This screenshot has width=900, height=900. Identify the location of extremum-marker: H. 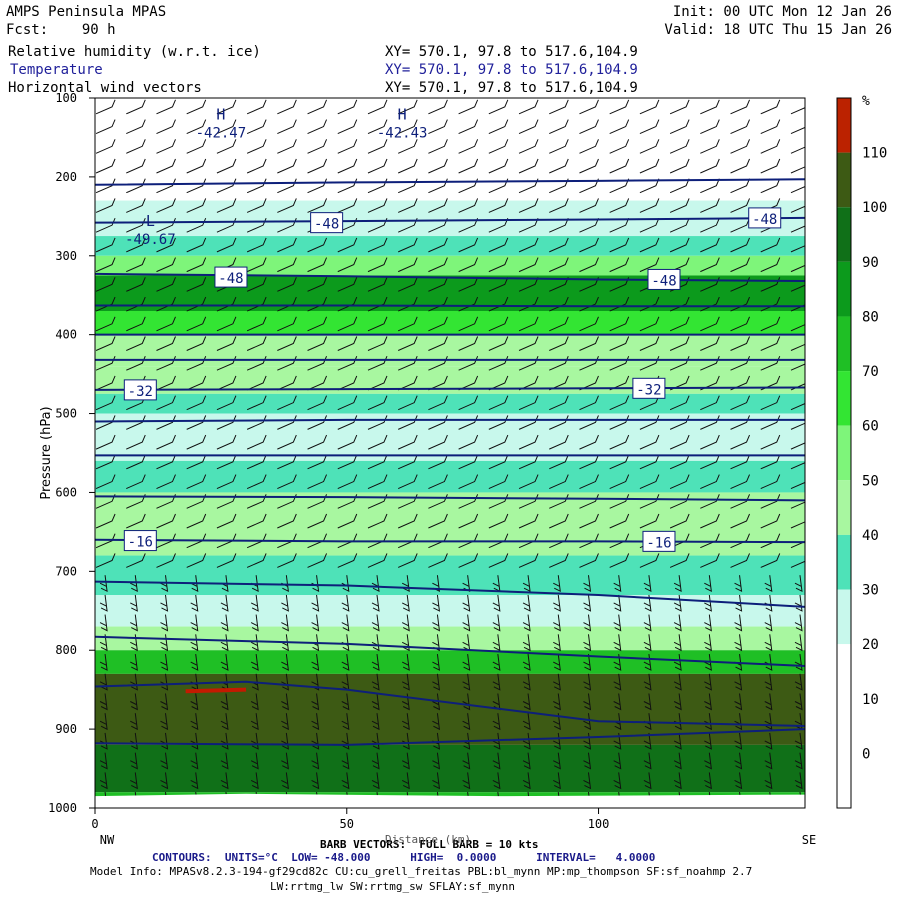
(402, 115).